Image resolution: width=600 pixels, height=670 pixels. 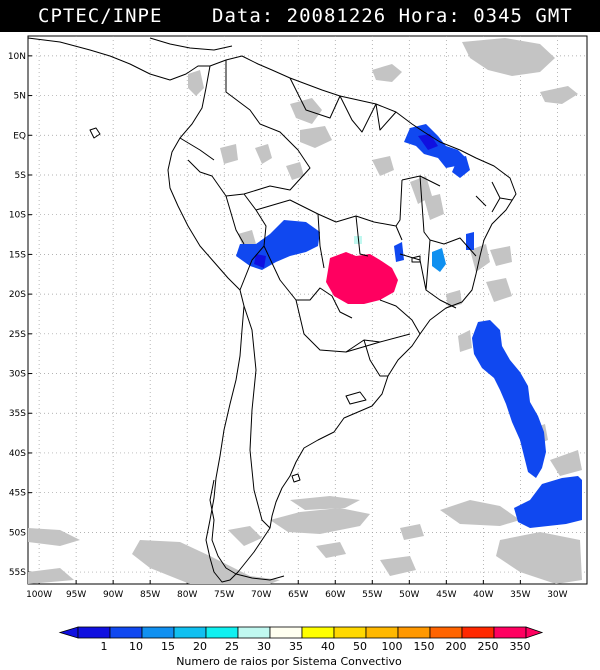 I want to click on legend-label: 50, so click(x=360, y=646).